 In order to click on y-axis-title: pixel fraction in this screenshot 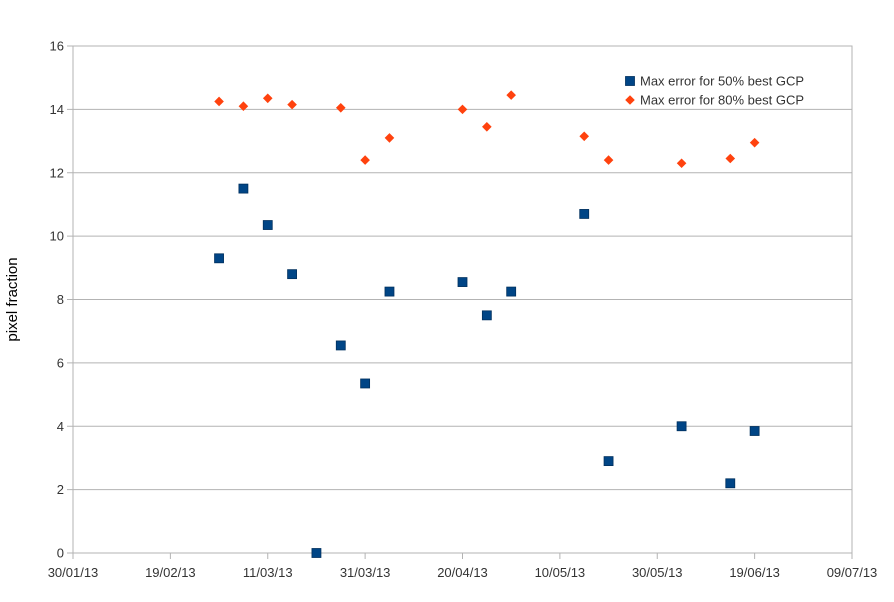, I will do `click(12, 299)`.